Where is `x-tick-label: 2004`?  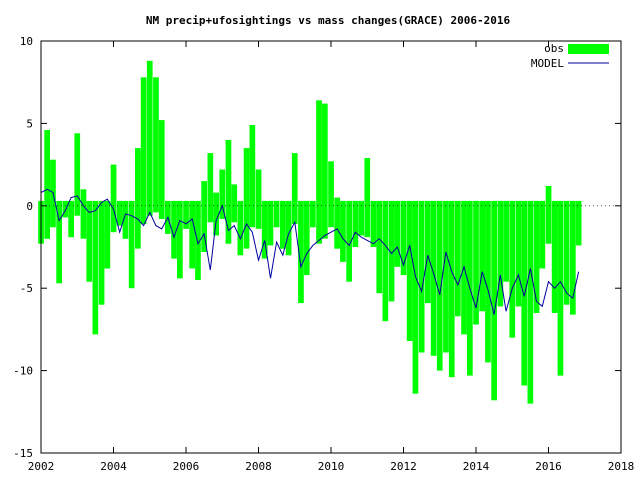 x-tick-label: 2004 is located at coordinates (113, 466).